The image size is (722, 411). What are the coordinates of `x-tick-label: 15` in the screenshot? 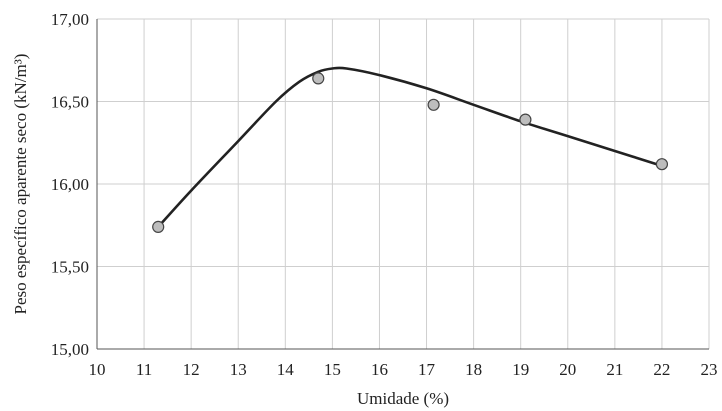 It's located at (332, 369).